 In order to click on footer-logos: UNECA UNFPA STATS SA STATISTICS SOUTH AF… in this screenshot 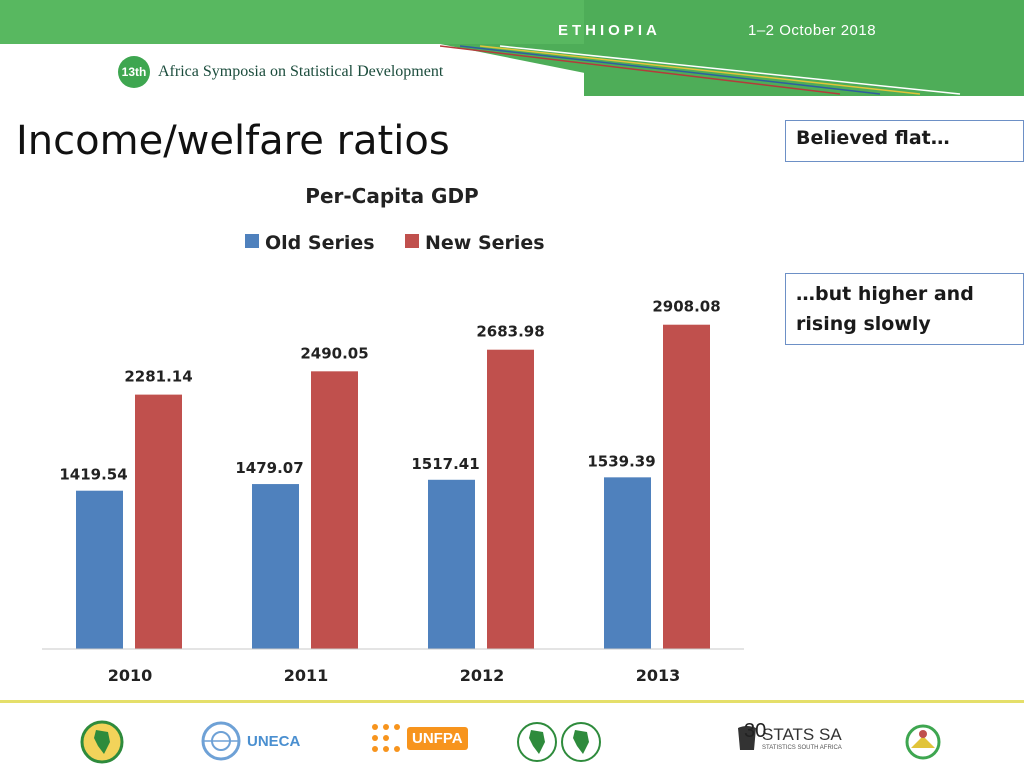, I will do `click(512, 740)`.